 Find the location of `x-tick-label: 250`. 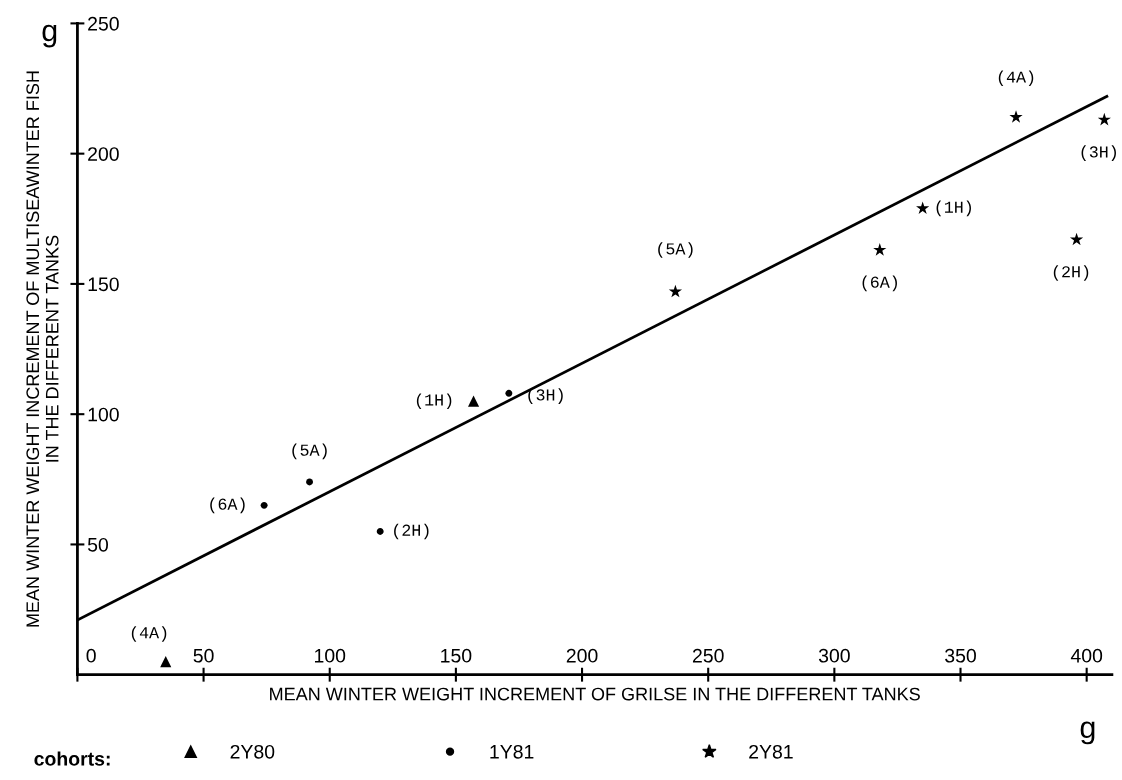

x-tick-label: 250 is located at coordinates (708, 655).